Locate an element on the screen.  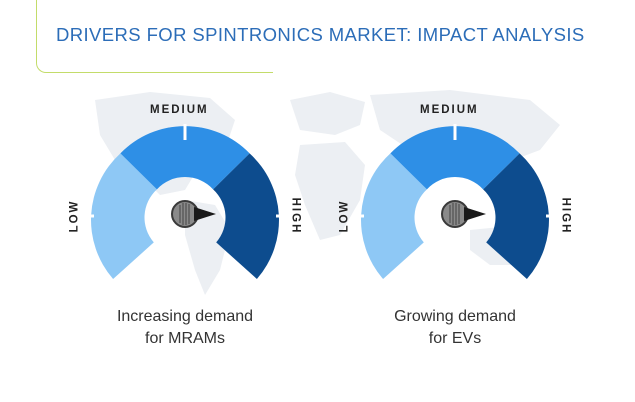
caption-line-2: for MRAMs is located at coordinates (185, 338).